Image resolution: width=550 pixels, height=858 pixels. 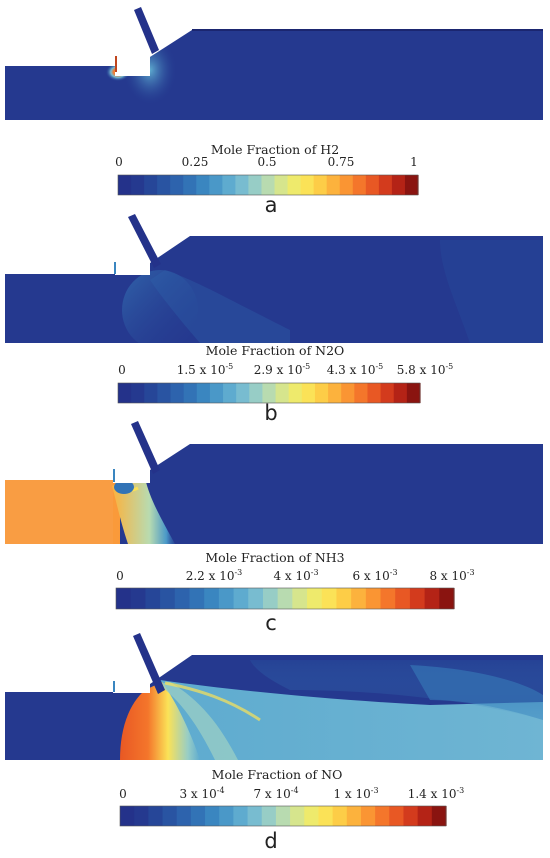 What do you see at coordinates (274, 696) in the screenshot?
I see `contour-plot-no` at bounding box center [274, 696].